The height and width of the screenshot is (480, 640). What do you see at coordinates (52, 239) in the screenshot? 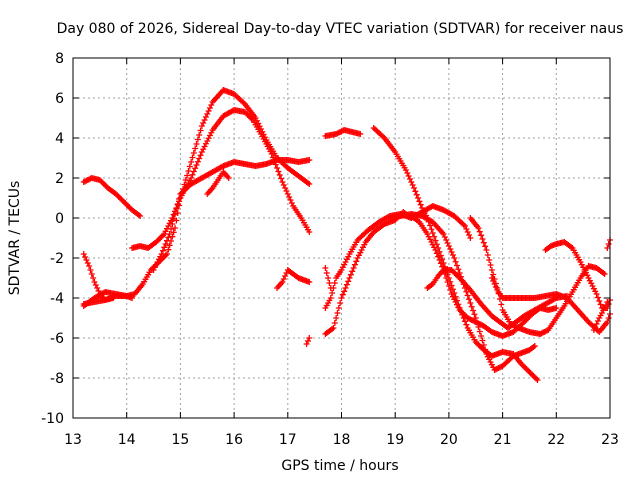
I see `y-tick-labels: -10 -8 -6 -4 -2 0 2 4 6 8` at bounding box center [52, 239].